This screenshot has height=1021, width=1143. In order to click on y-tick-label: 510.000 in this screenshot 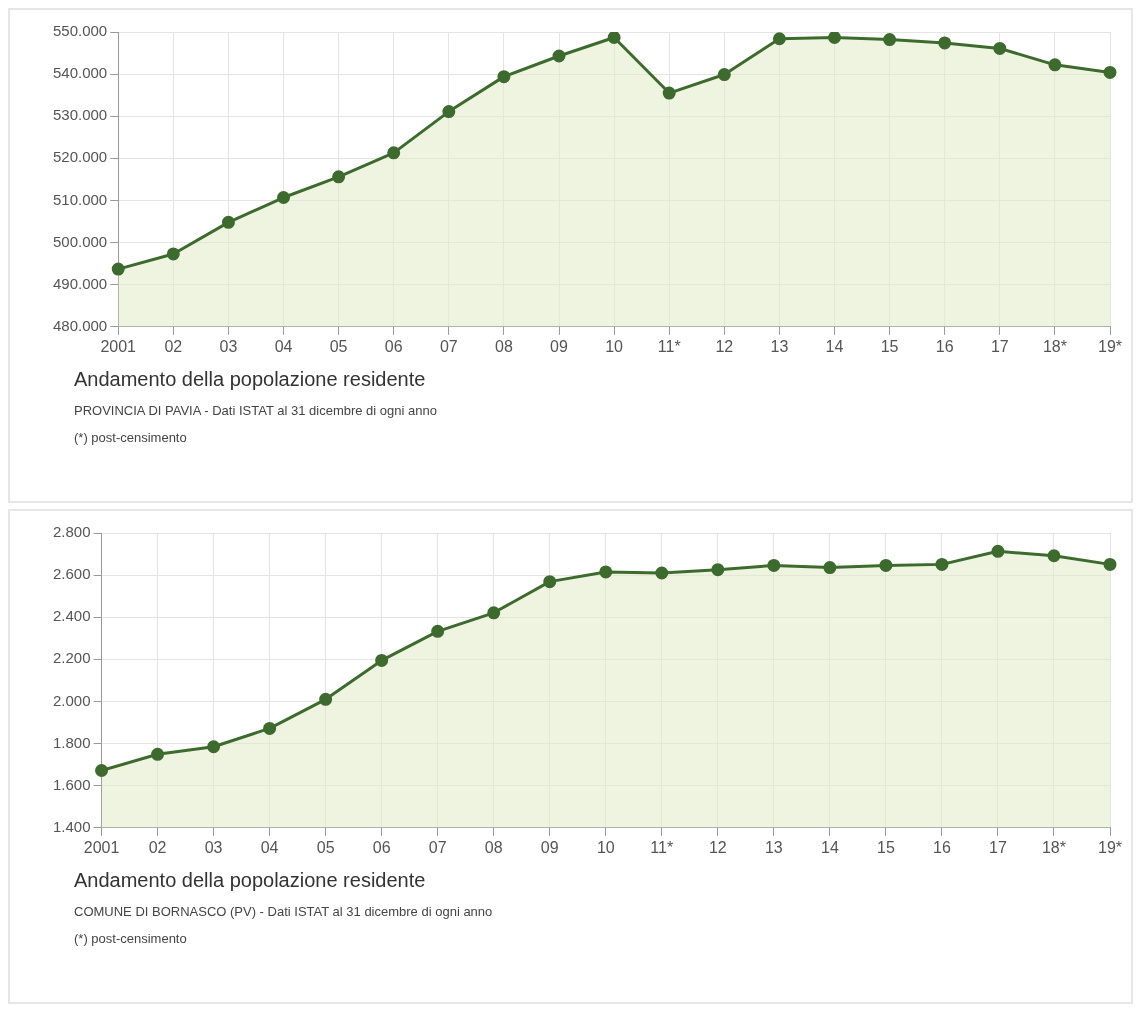, I will do `click(80, 199)`.